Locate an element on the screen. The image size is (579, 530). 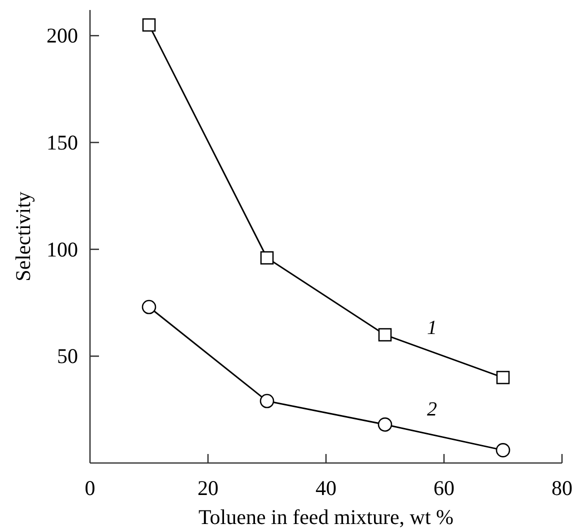
y-tick-label: 50 is located at coordinates (67, 356).